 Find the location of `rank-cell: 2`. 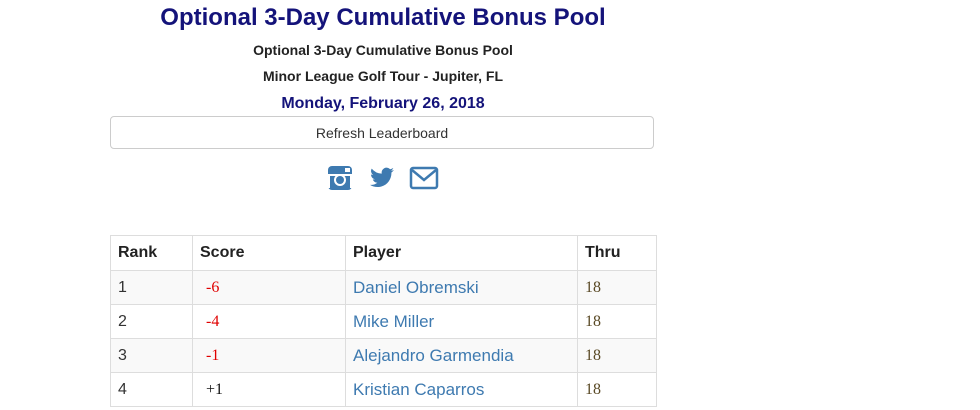

rank-cell: 2 is located at coordinates (151, 321).